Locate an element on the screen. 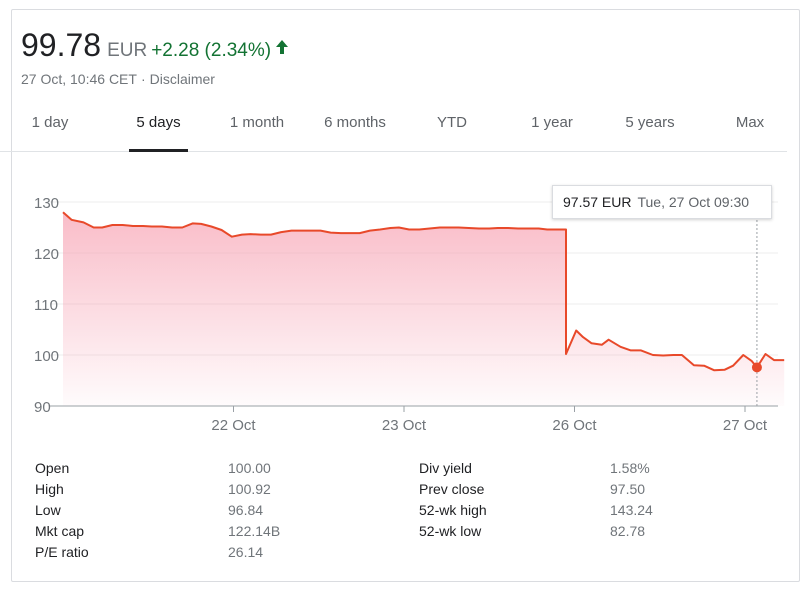  stat-value-open: 100.00 is located at coordinates (249, 468).